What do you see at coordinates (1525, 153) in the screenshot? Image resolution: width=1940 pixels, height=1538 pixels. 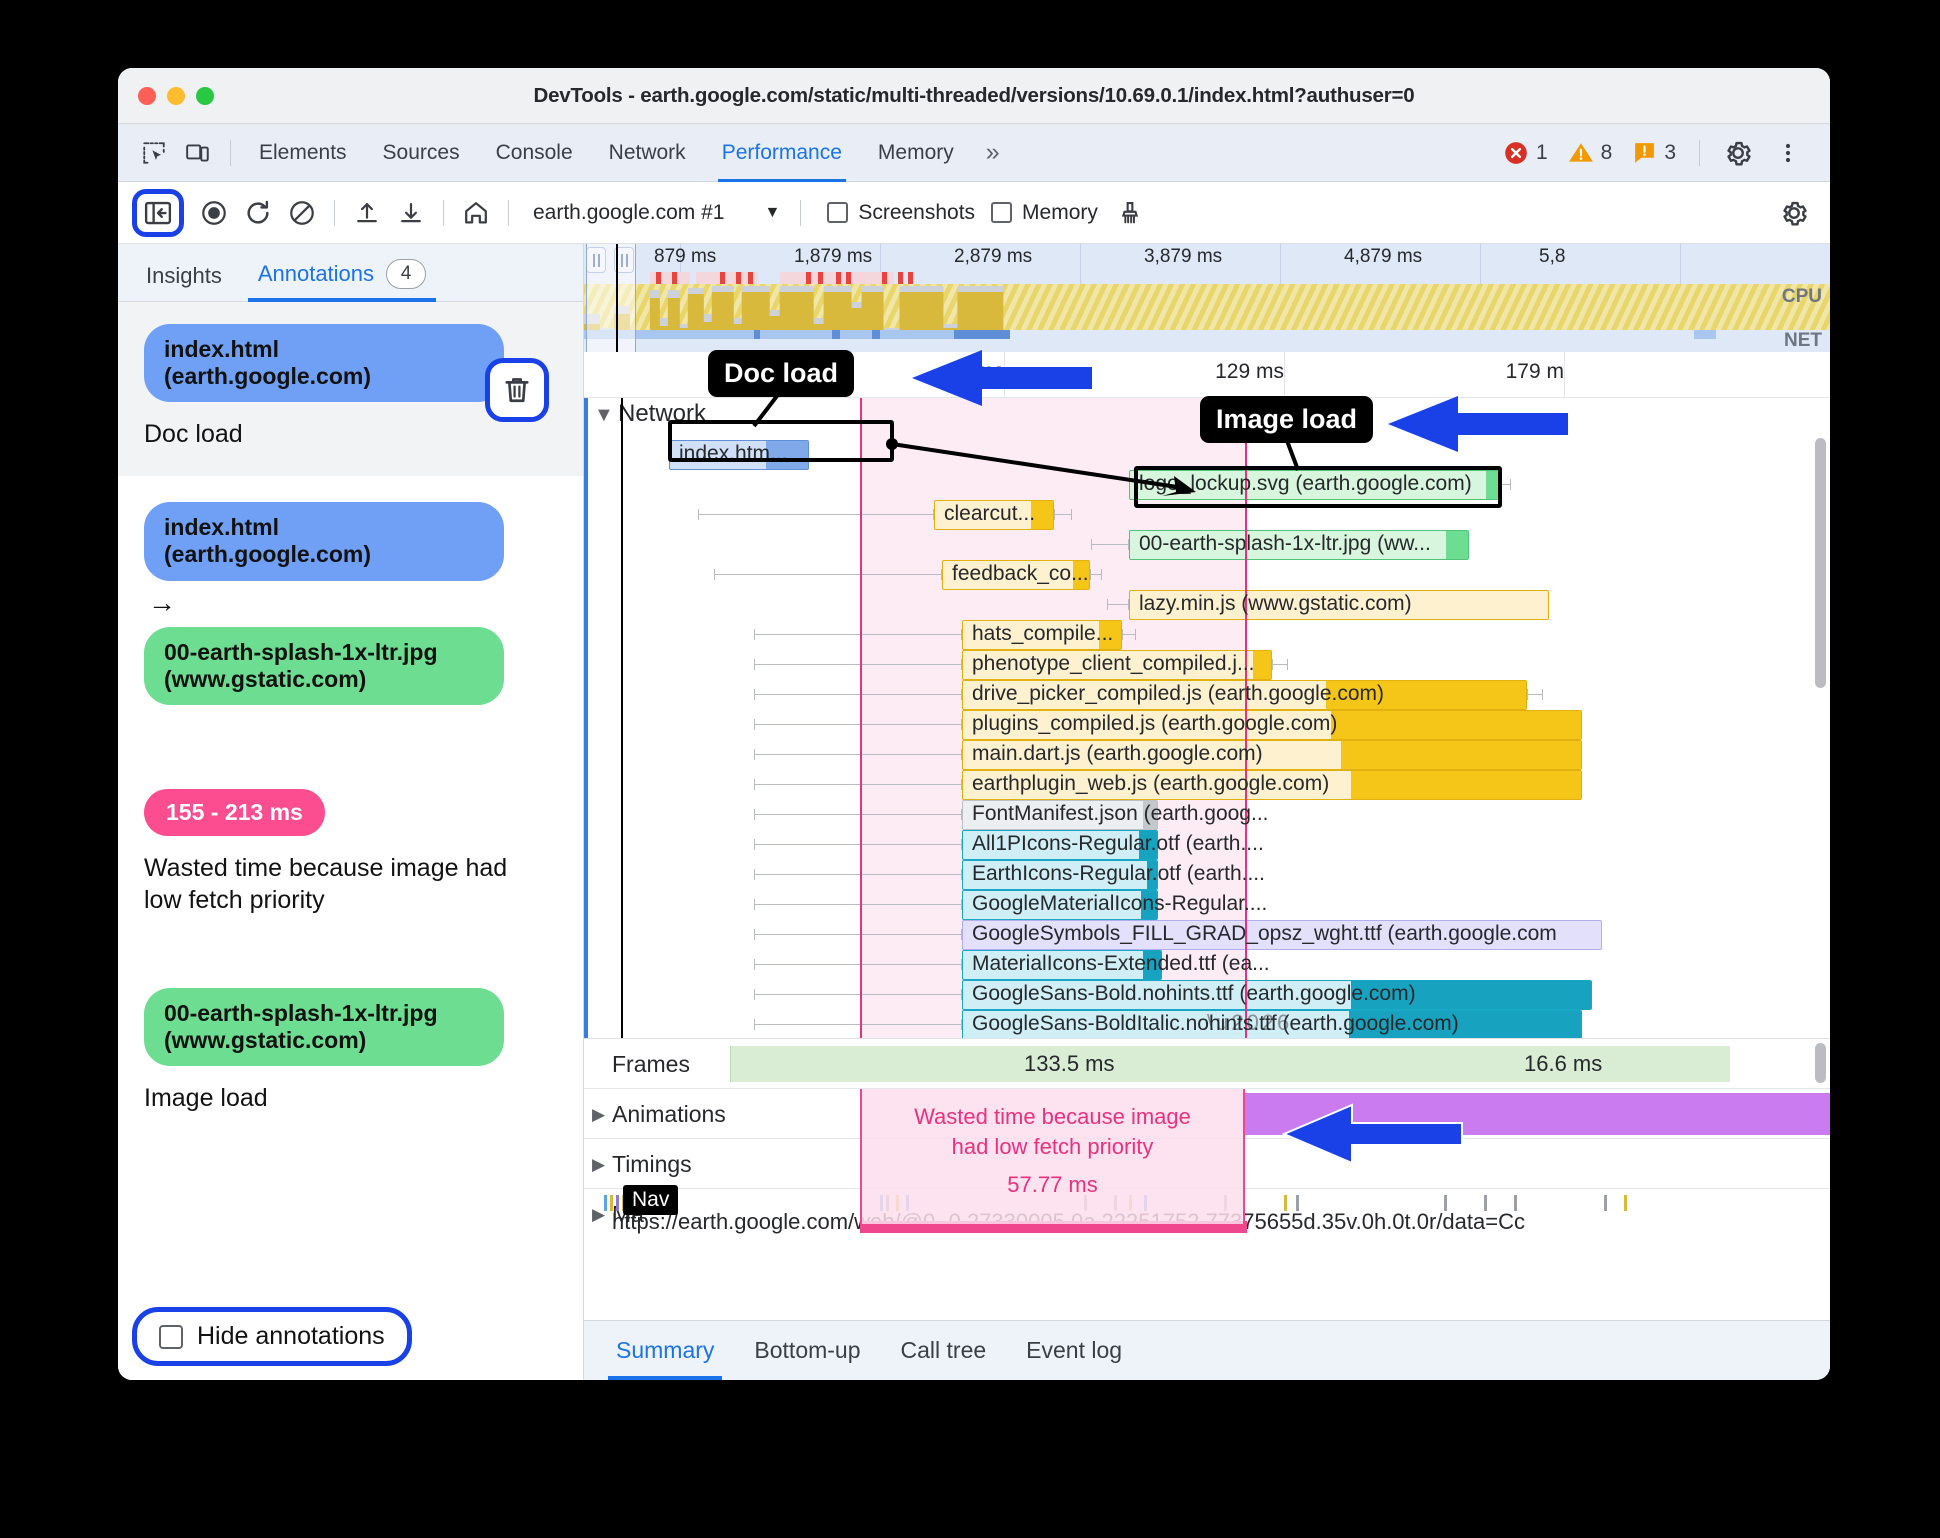 I see `error-count-badge: 1` at bounding box center [1525, 153].